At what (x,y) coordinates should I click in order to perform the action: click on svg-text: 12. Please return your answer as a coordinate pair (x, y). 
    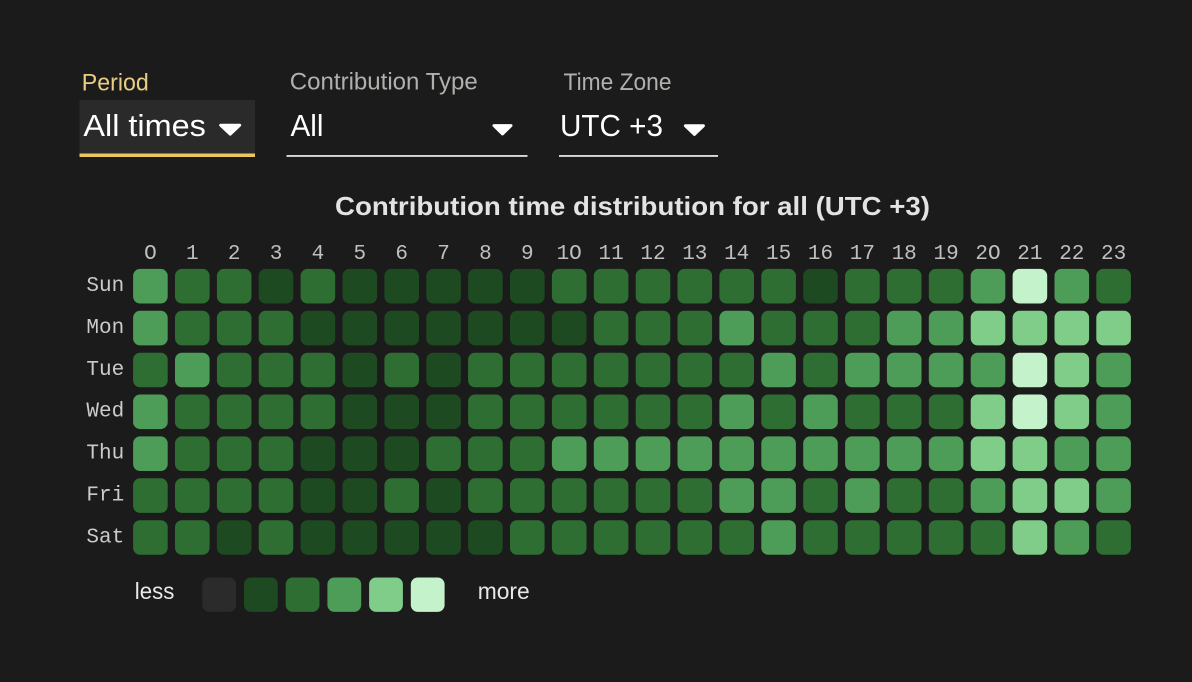
    Looking at the image, I should click on (652, 254).